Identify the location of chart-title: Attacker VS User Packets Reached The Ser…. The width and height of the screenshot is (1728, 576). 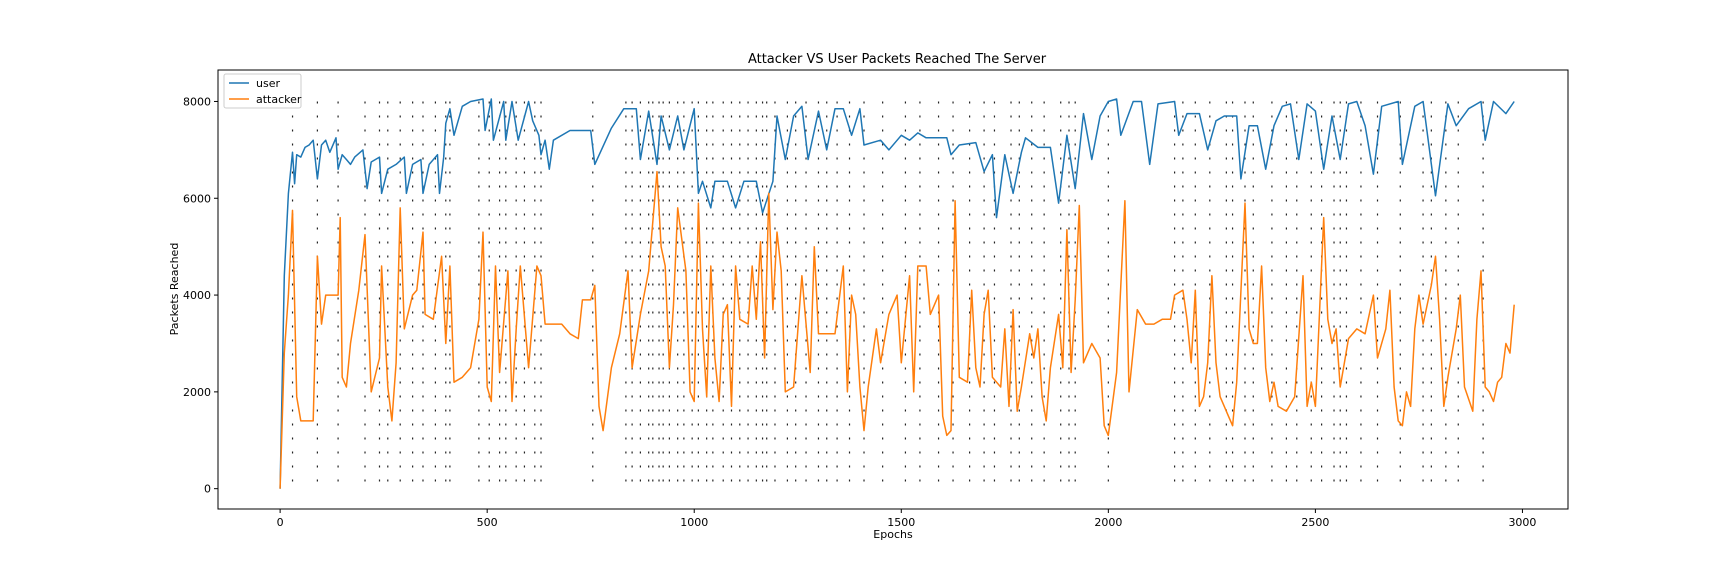
(897, 59).